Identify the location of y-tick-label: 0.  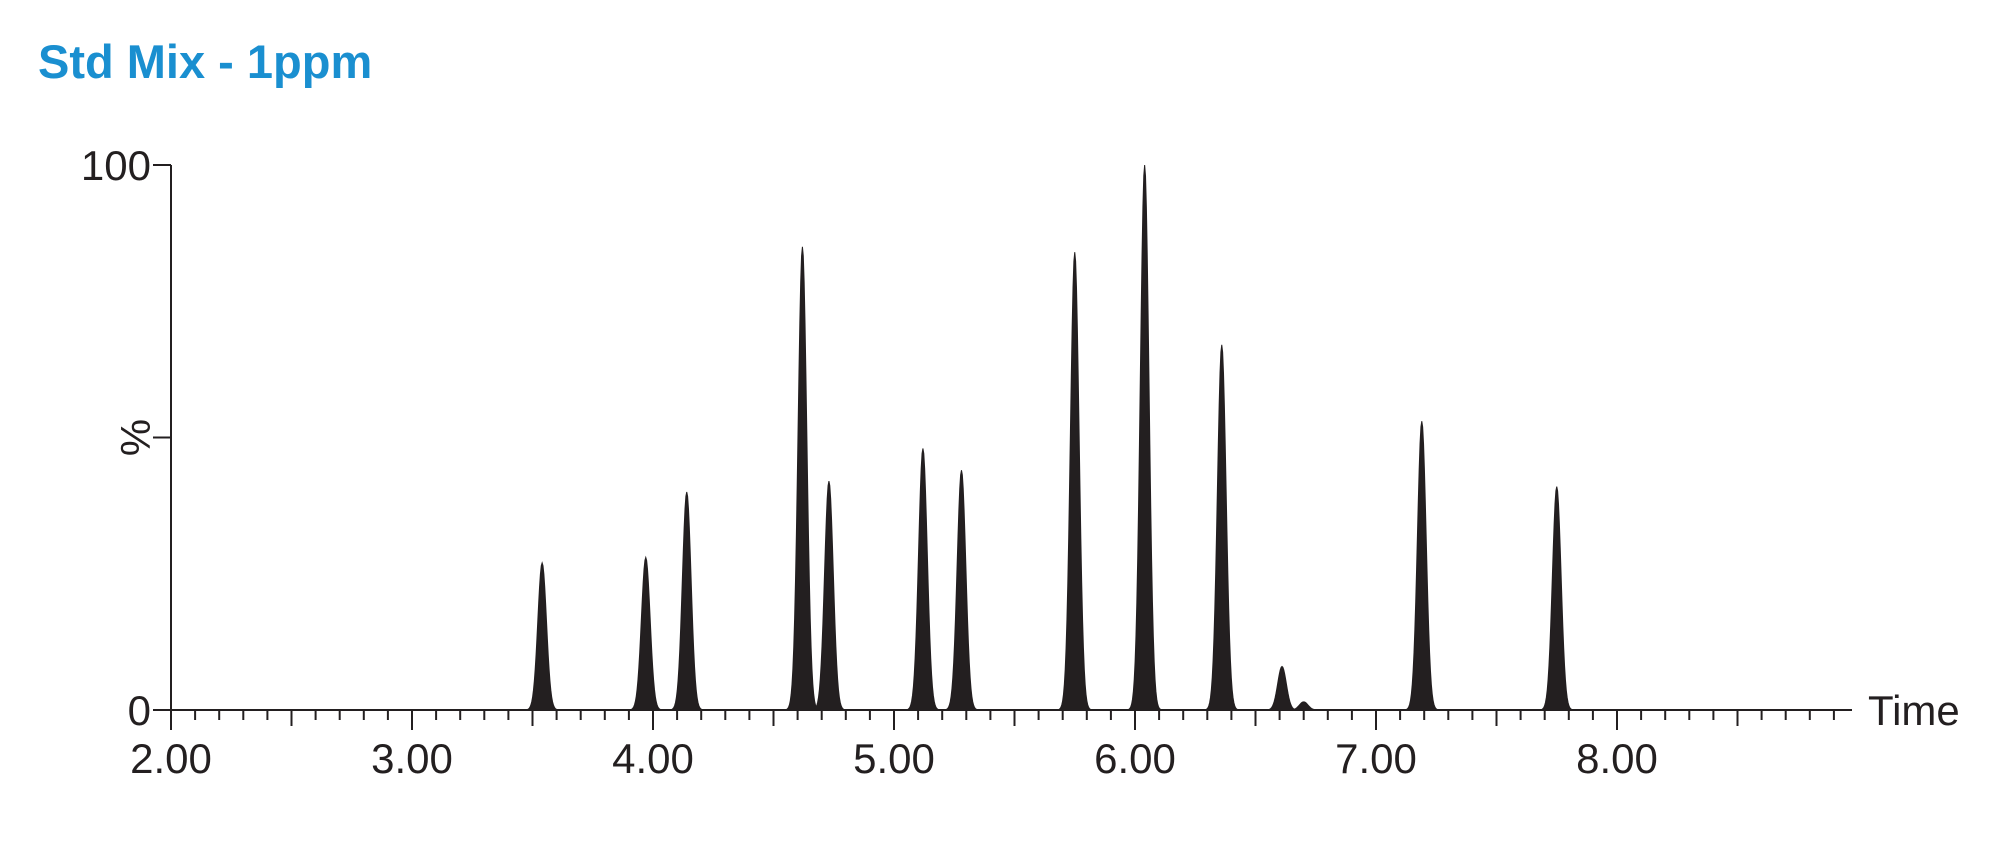
(139, 710).